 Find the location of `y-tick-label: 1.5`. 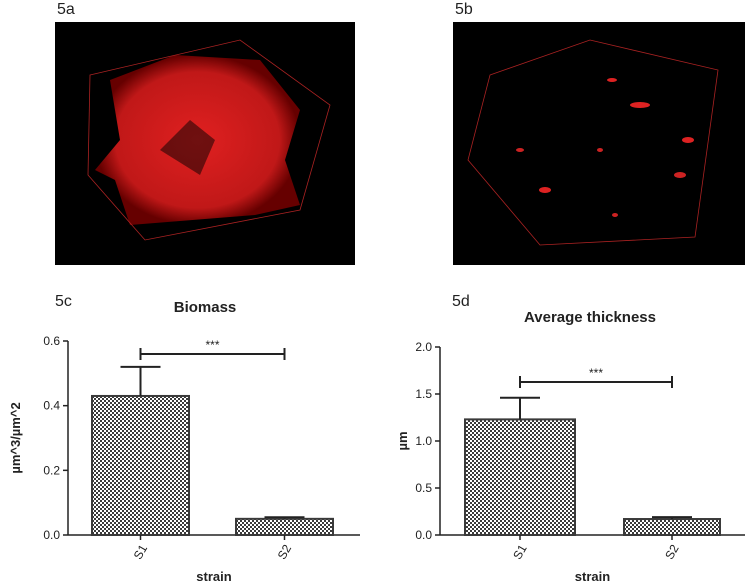

y-tick-label: 1.5 is located at coordinates (423, 394).